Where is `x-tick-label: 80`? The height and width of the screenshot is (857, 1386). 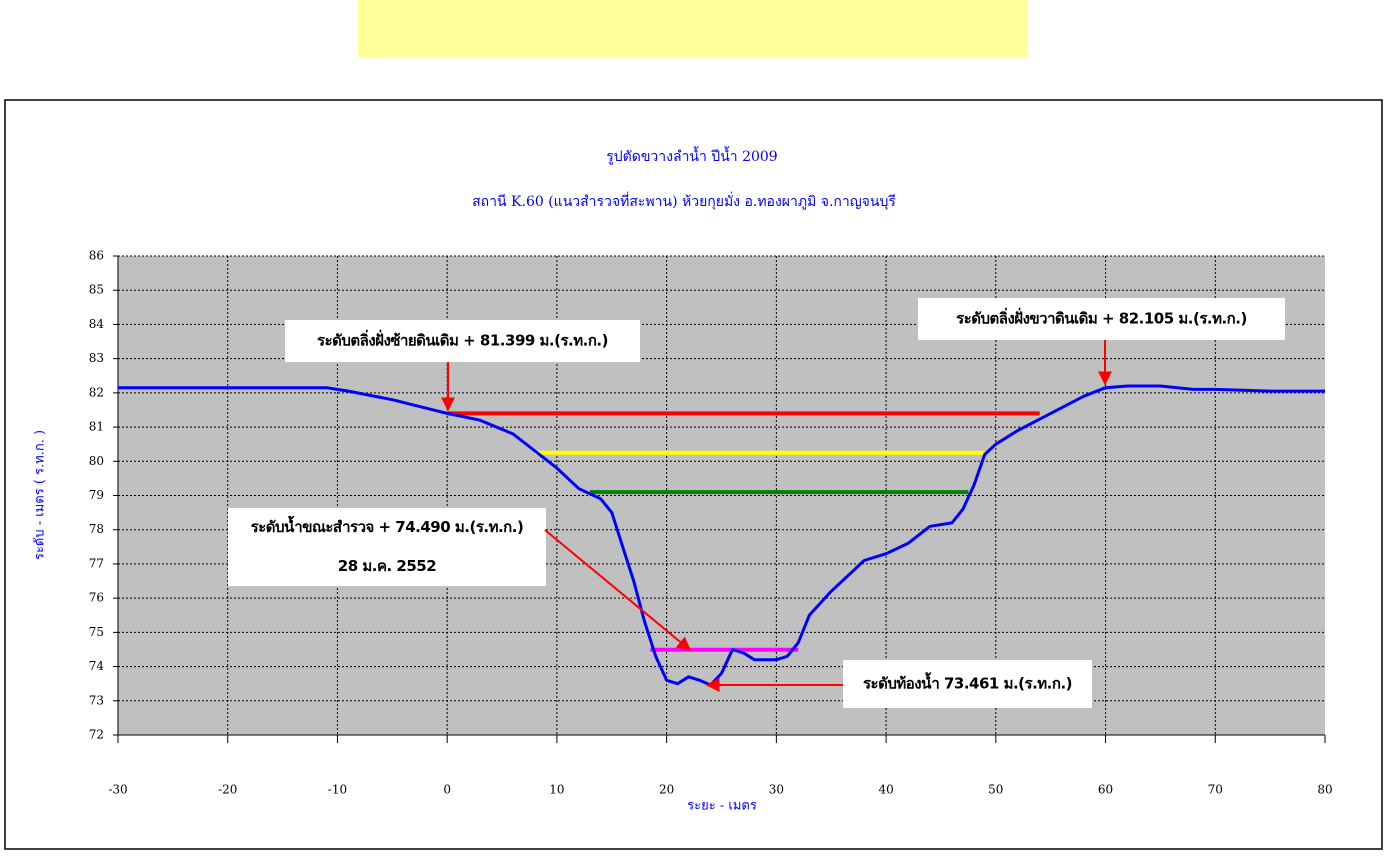
x-tick-label: 80 is located at coordinates (1324, 790).